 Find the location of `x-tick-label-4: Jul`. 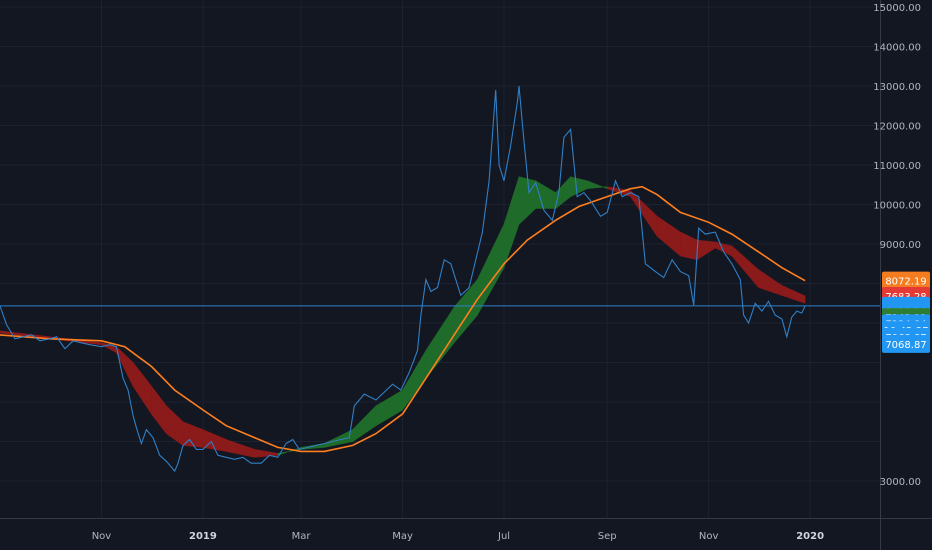

x-tick-label-4: Jul is located at coordinates (503, 536).